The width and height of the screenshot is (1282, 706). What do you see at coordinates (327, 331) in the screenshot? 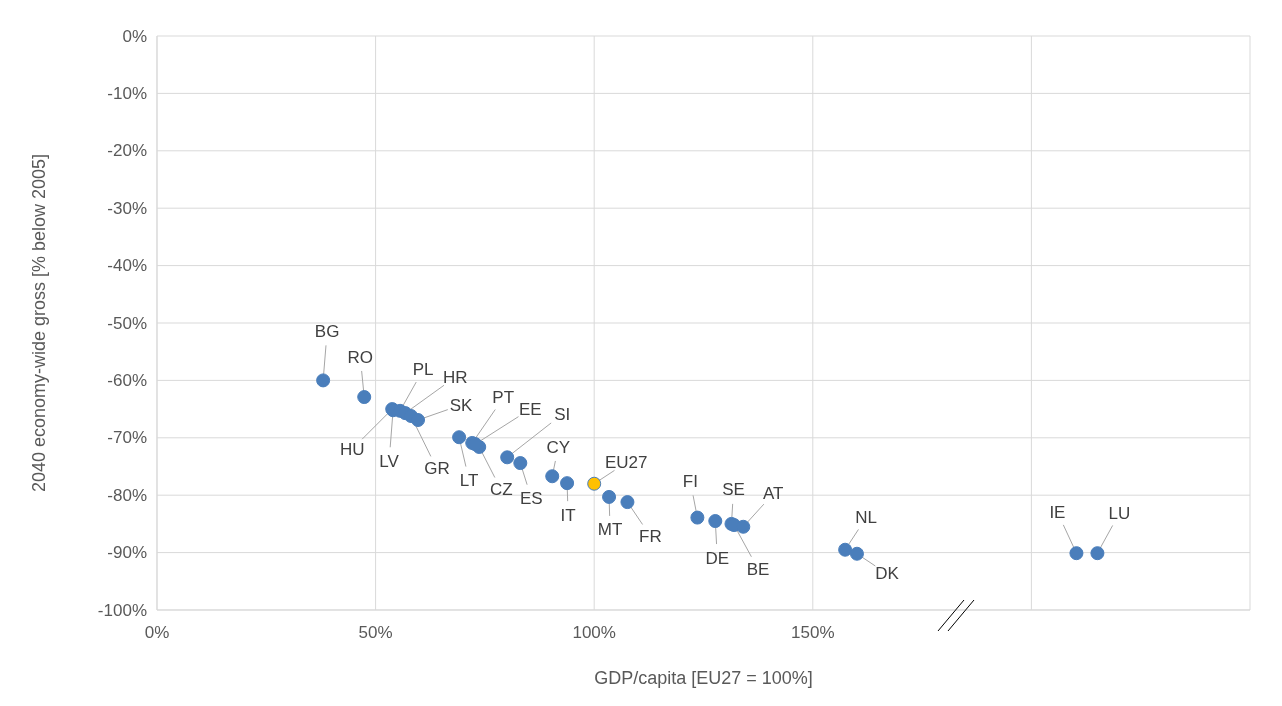
I see `data-label: BG` at bounding box center [327, 331].